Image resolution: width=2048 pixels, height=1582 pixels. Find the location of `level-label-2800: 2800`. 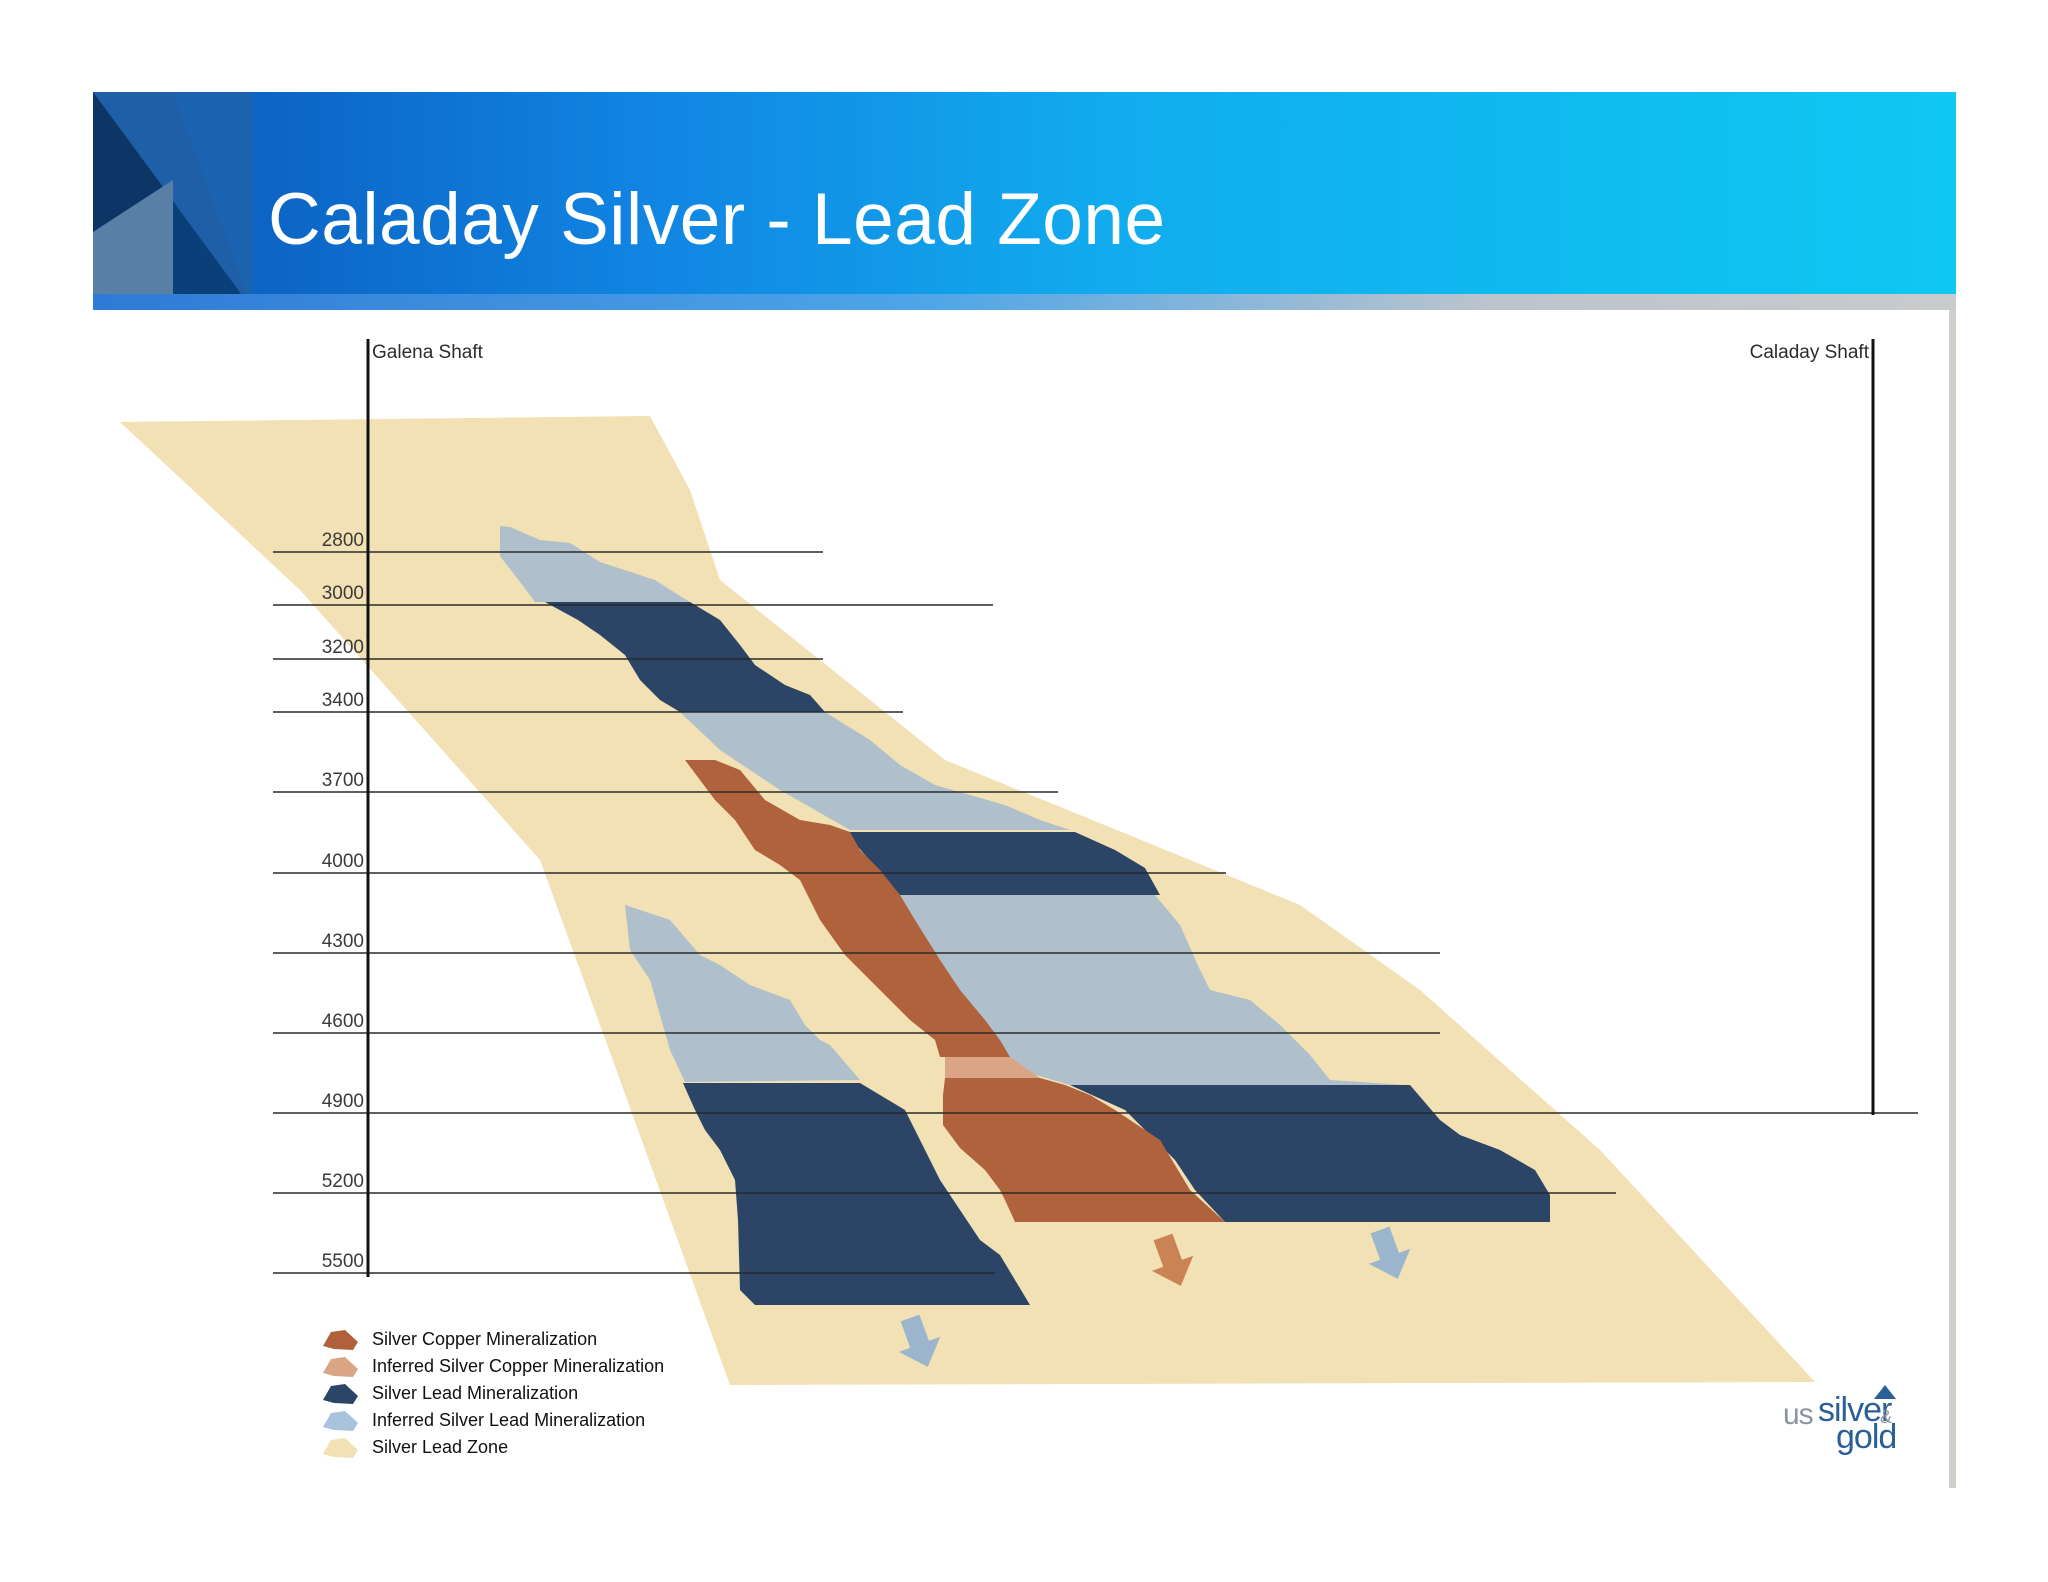

level-label-2800: 2800 is located at coordinates (343, 540).